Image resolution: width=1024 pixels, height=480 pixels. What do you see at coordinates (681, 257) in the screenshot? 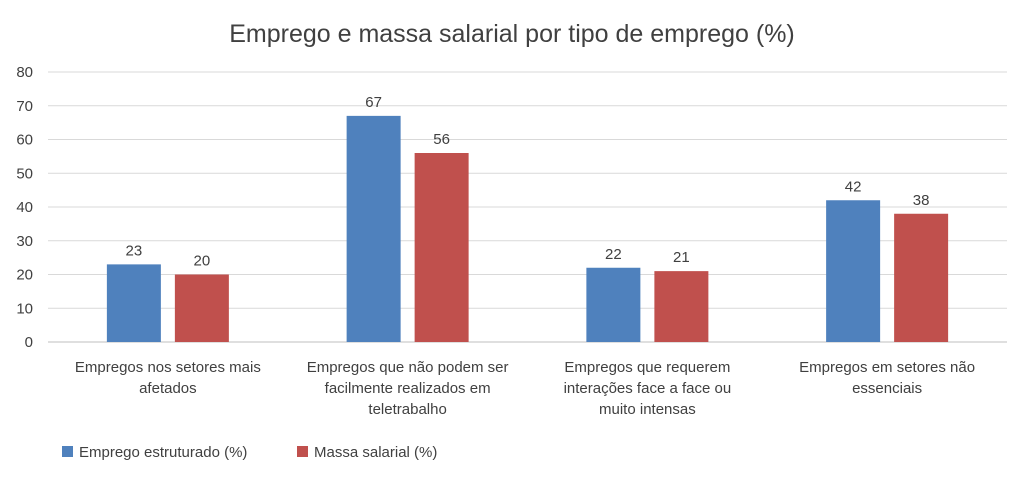
I see `data-label: 21` at bounding box center [681, 257].